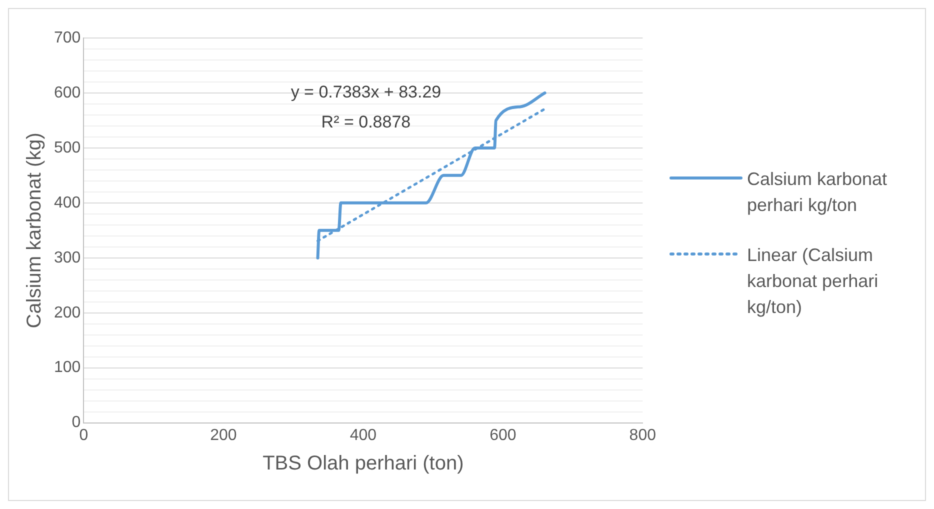  What do you see at coordinates (67, 367) in the screenshot?
I see `y-tick-label: 100` at bounding box center [67, 367].